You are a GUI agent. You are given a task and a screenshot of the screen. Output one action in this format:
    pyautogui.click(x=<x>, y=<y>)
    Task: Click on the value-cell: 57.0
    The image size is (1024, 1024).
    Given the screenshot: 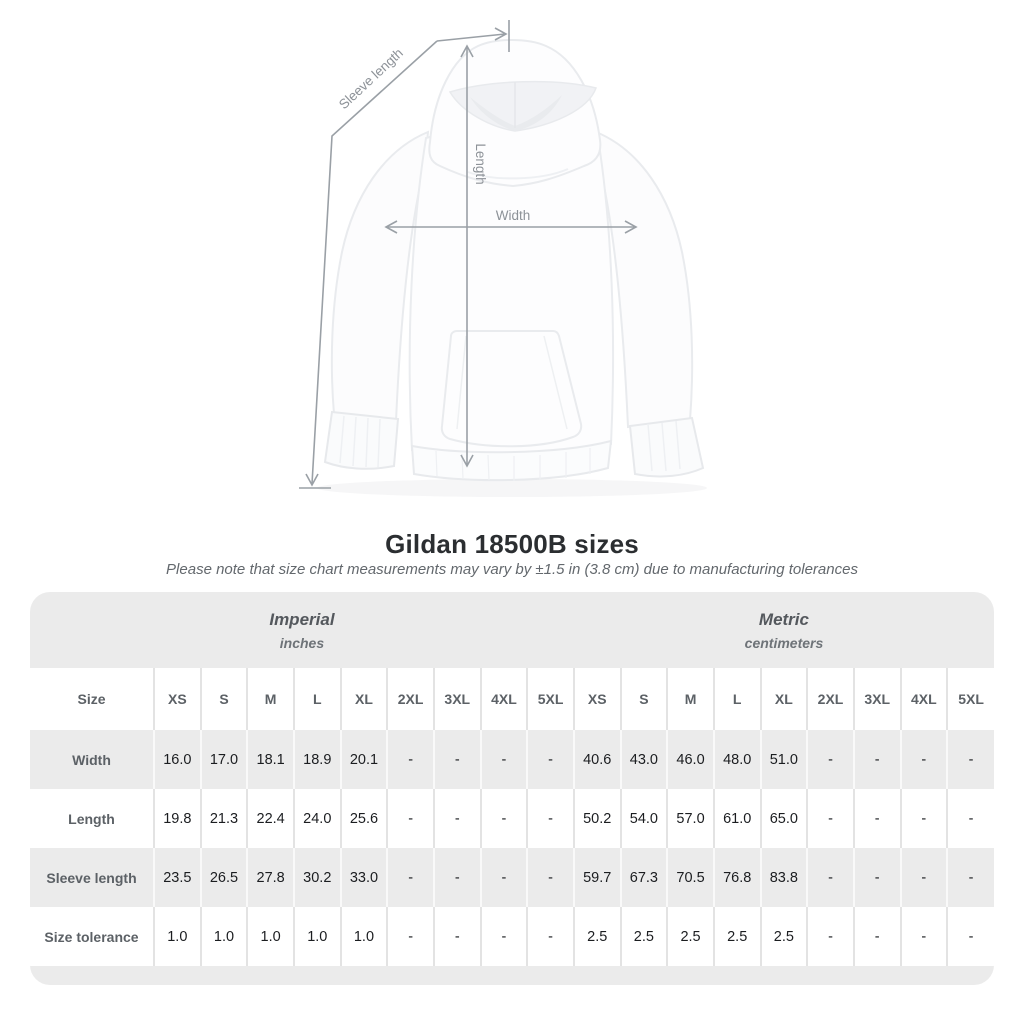 What is the action you would take?
    pyautogui.click(x=690, y=818)
    